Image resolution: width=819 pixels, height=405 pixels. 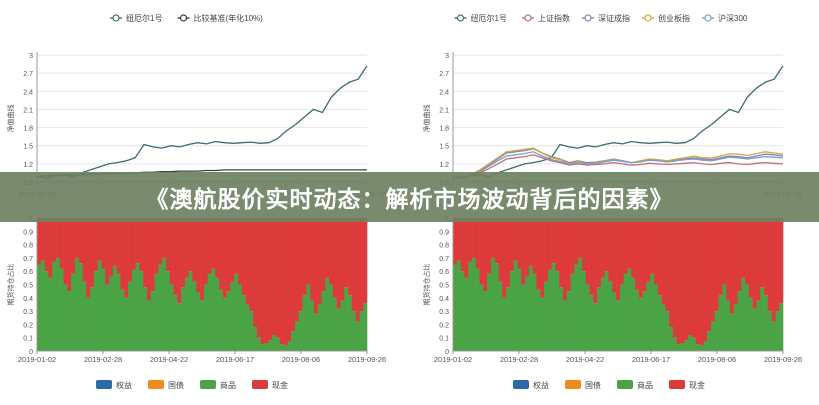 I want to click on y-tick-label: 2.1, so click(x=444, y=110).